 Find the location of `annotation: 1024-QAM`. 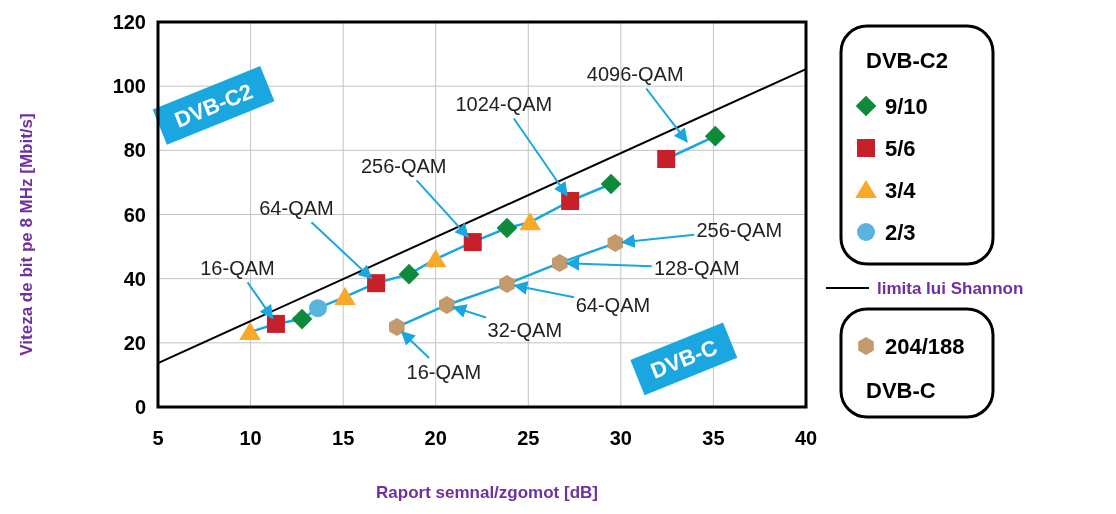

annotation: 1024-QAM is located at coordinates (504, 104).